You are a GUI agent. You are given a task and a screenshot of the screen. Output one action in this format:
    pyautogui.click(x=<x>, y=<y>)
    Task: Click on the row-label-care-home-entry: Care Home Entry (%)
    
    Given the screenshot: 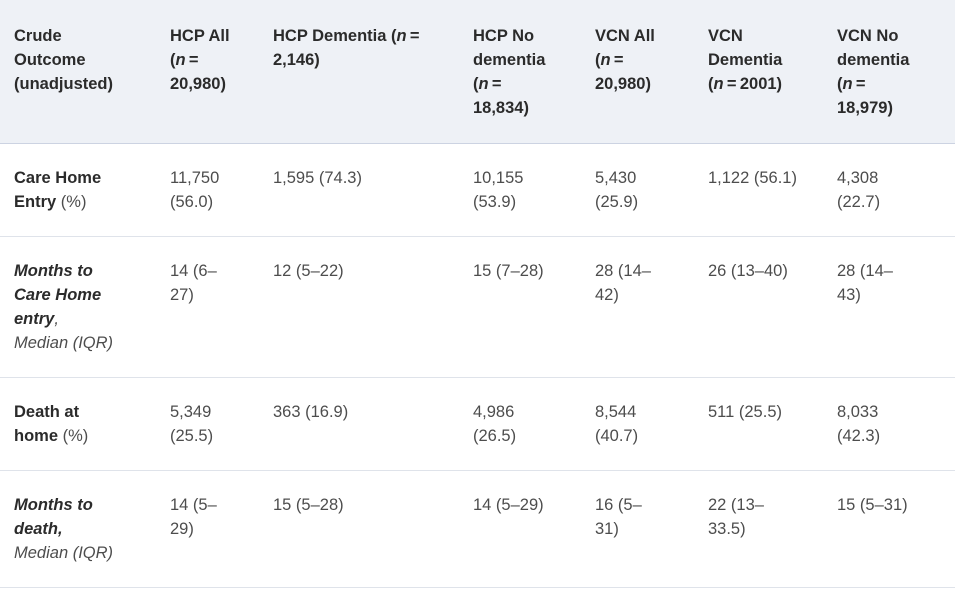 What is the action you would take?
    pyautogui.click(x=78, y=190)
    